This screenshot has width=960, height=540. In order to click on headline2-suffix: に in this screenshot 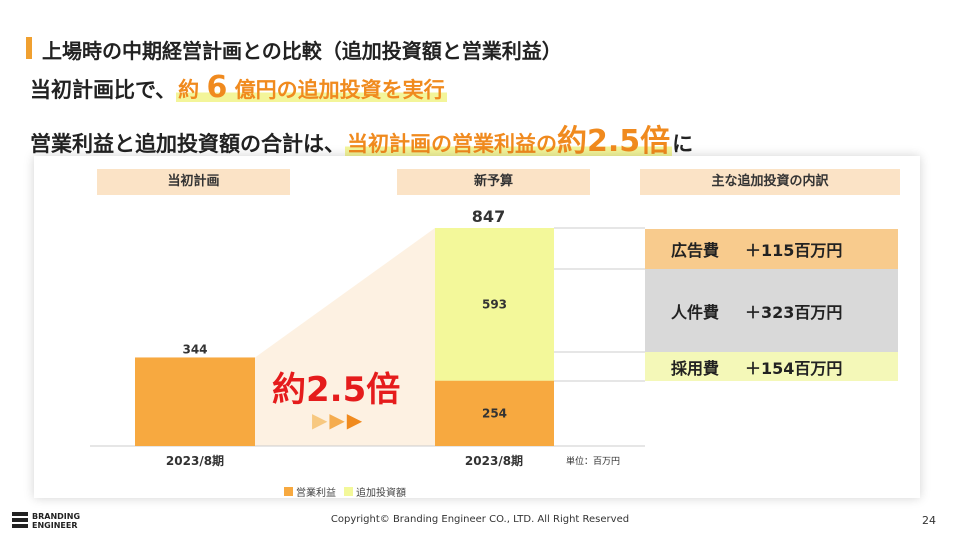, I will do `click(683, 144)`.